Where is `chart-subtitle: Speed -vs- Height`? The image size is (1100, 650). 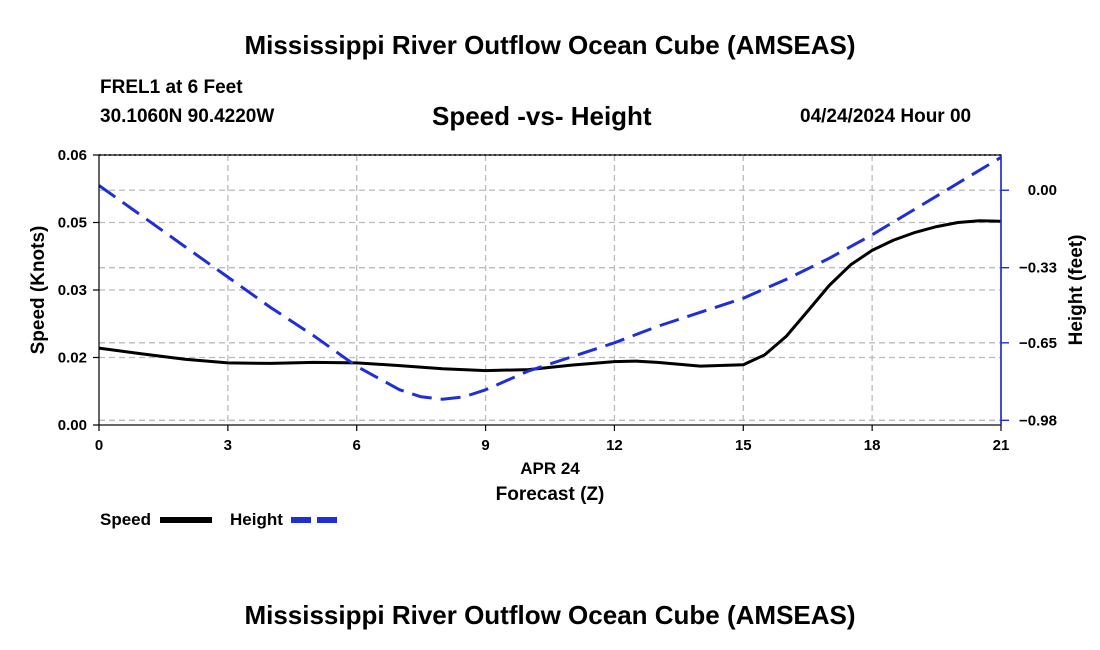
chart-subtitle: Speed -vs- Height is located at coordinates (542, 116).